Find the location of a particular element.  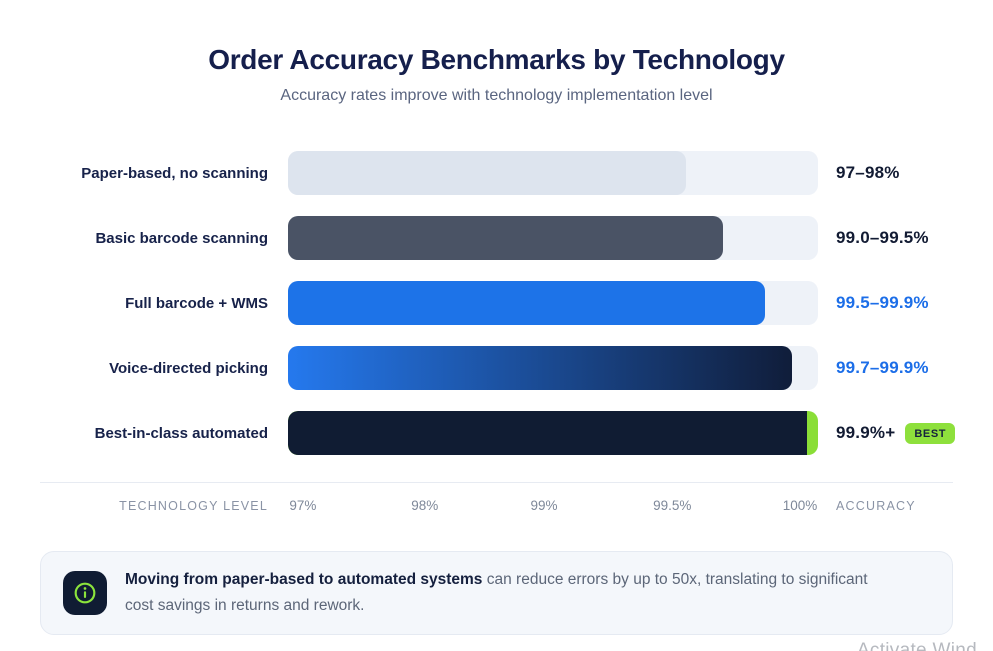

axis-tick: 98% is located at coordinates (425, 505).